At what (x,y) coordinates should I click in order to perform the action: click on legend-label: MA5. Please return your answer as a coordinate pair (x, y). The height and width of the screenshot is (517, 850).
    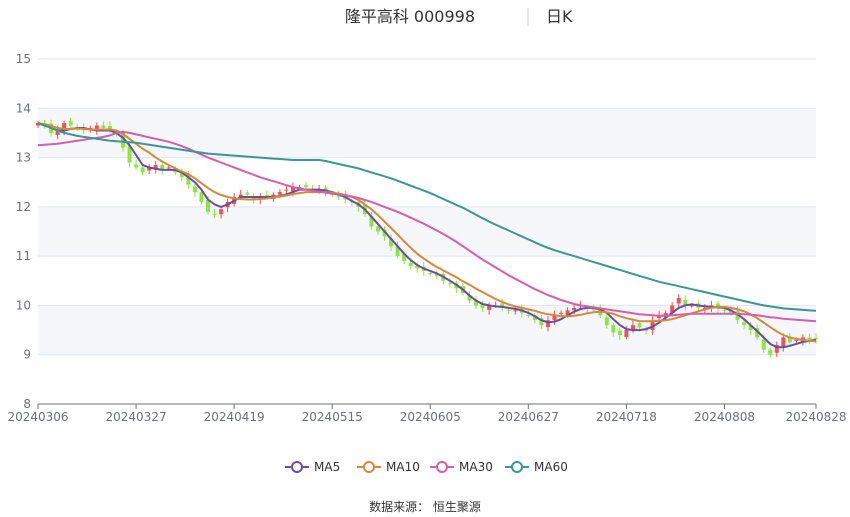
    Looking at the image, I should click on (327, 467).